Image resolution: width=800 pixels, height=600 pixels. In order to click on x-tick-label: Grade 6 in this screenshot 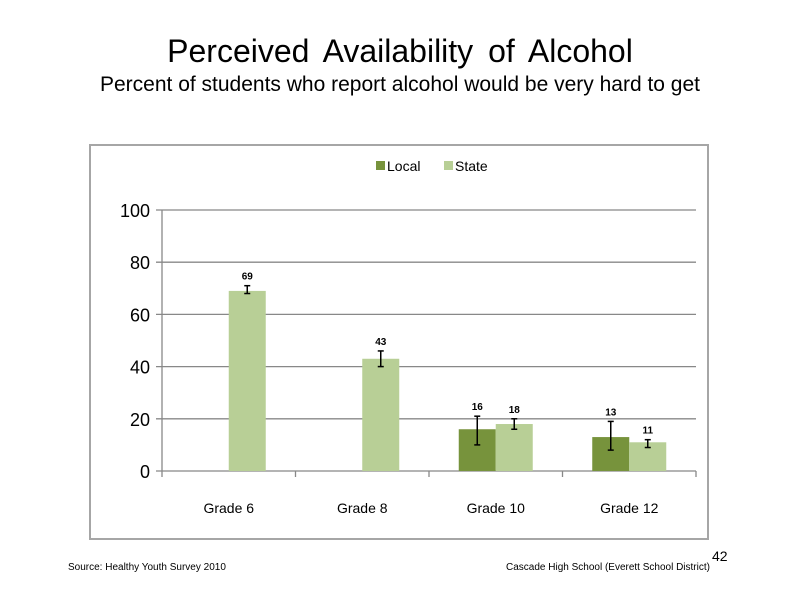, I will do `click(228, 508)`.